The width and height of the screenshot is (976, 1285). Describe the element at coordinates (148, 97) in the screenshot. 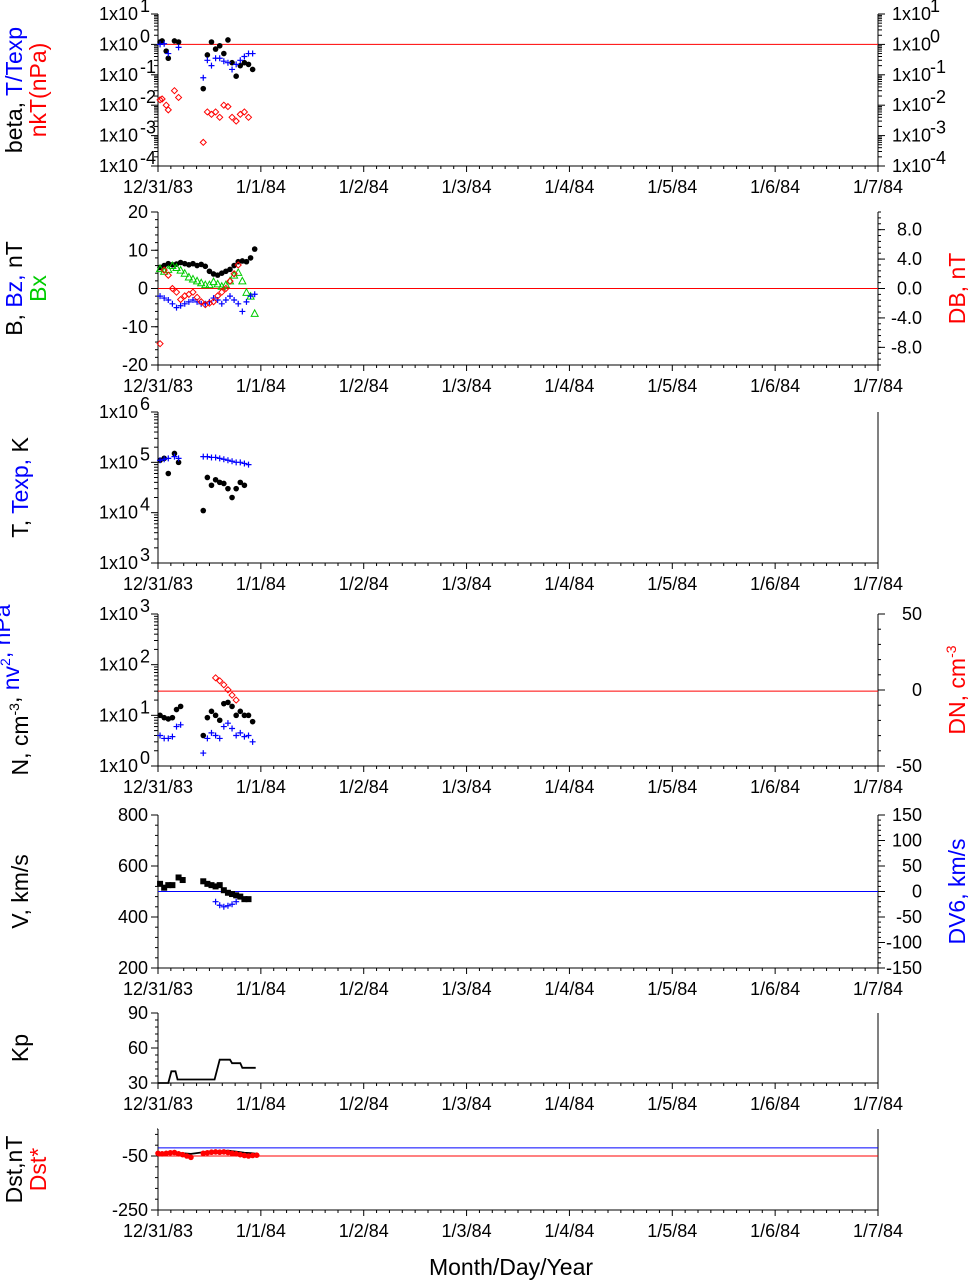

I see `y-tick-exponent: -2` at that location.